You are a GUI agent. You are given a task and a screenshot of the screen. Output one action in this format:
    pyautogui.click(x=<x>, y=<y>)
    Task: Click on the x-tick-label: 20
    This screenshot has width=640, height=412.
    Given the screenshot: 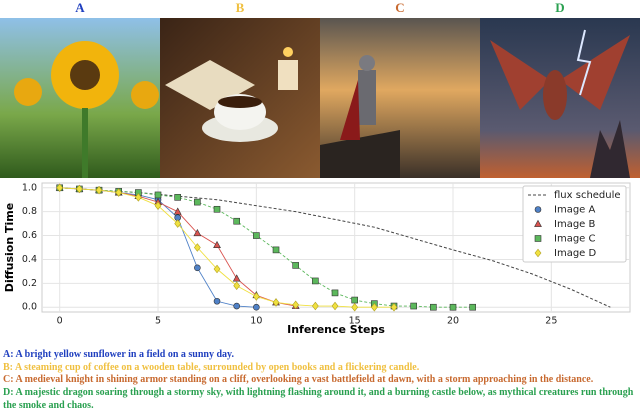 What is the action you would take?
    pyautogui.click(x=453, y=321)
    